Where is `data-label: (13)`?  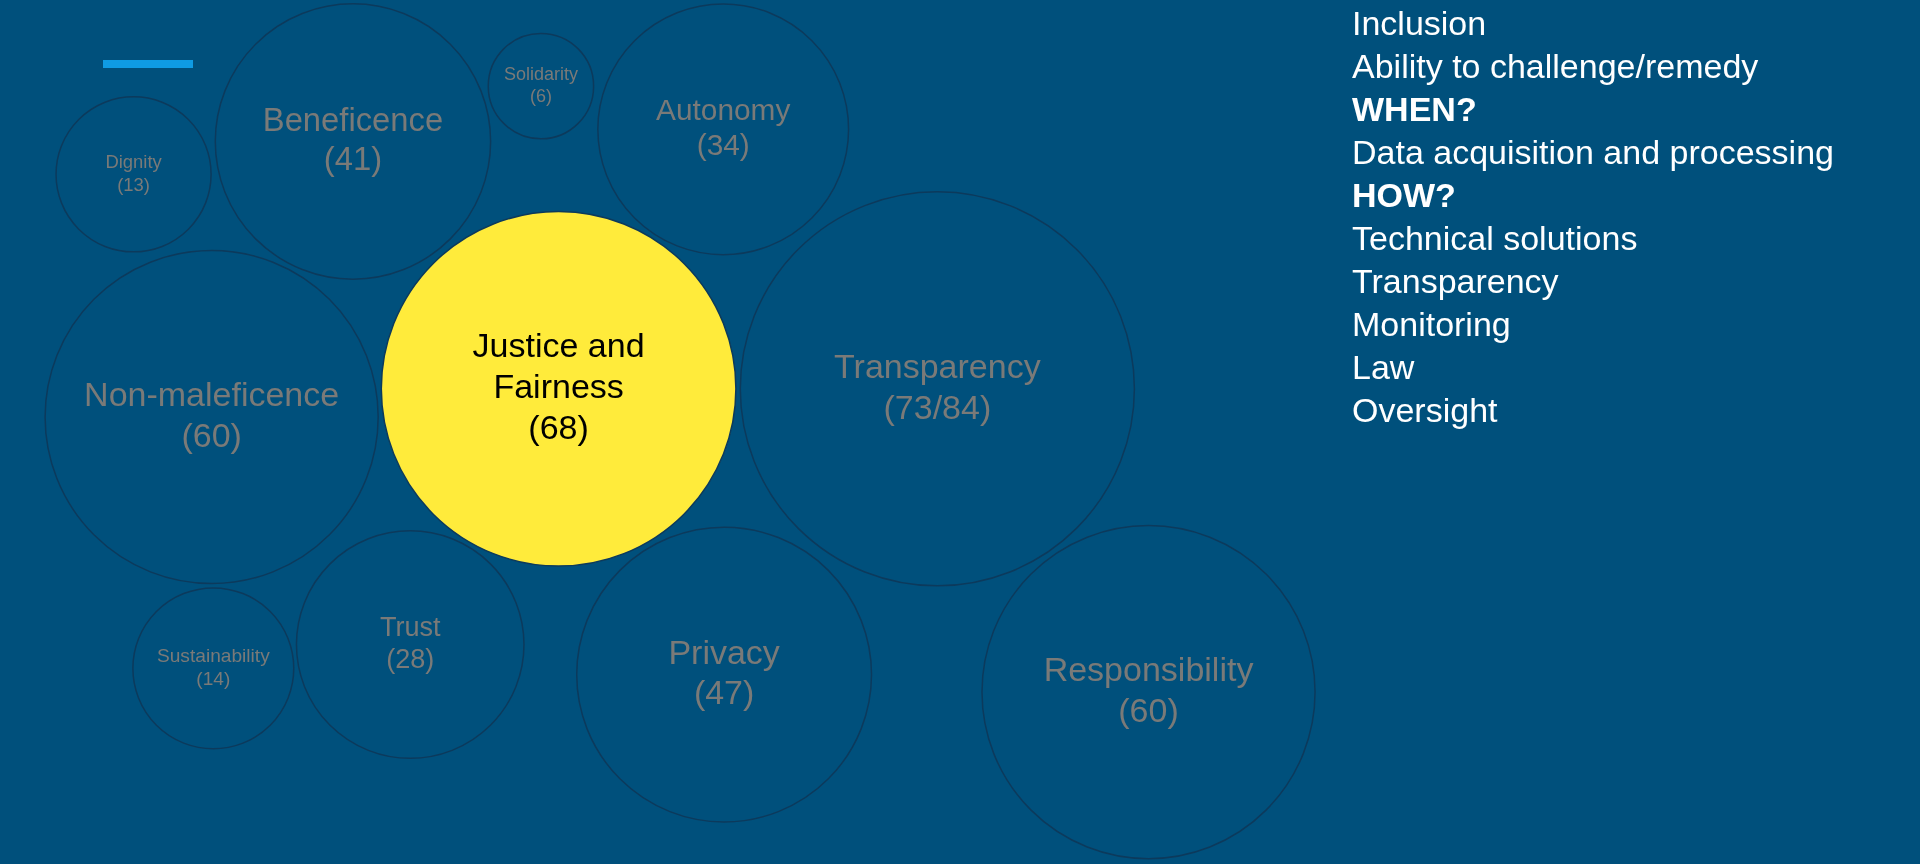 data-label: (13) is located at coordinates (133, 184).